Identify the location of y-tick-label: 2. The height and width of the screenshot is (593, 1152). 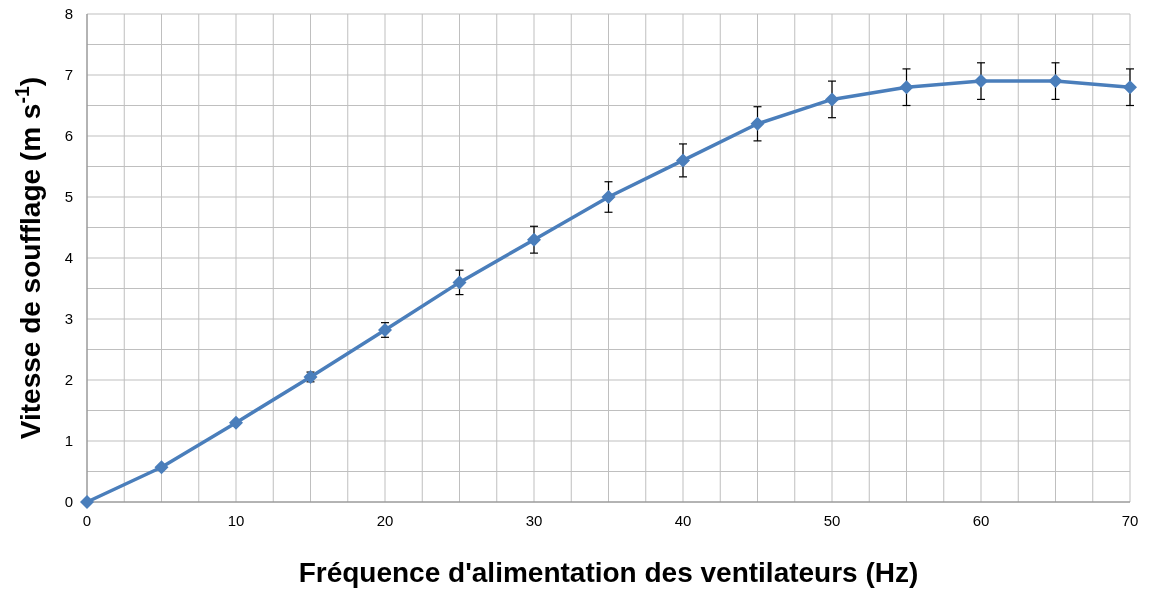
(68, 379).